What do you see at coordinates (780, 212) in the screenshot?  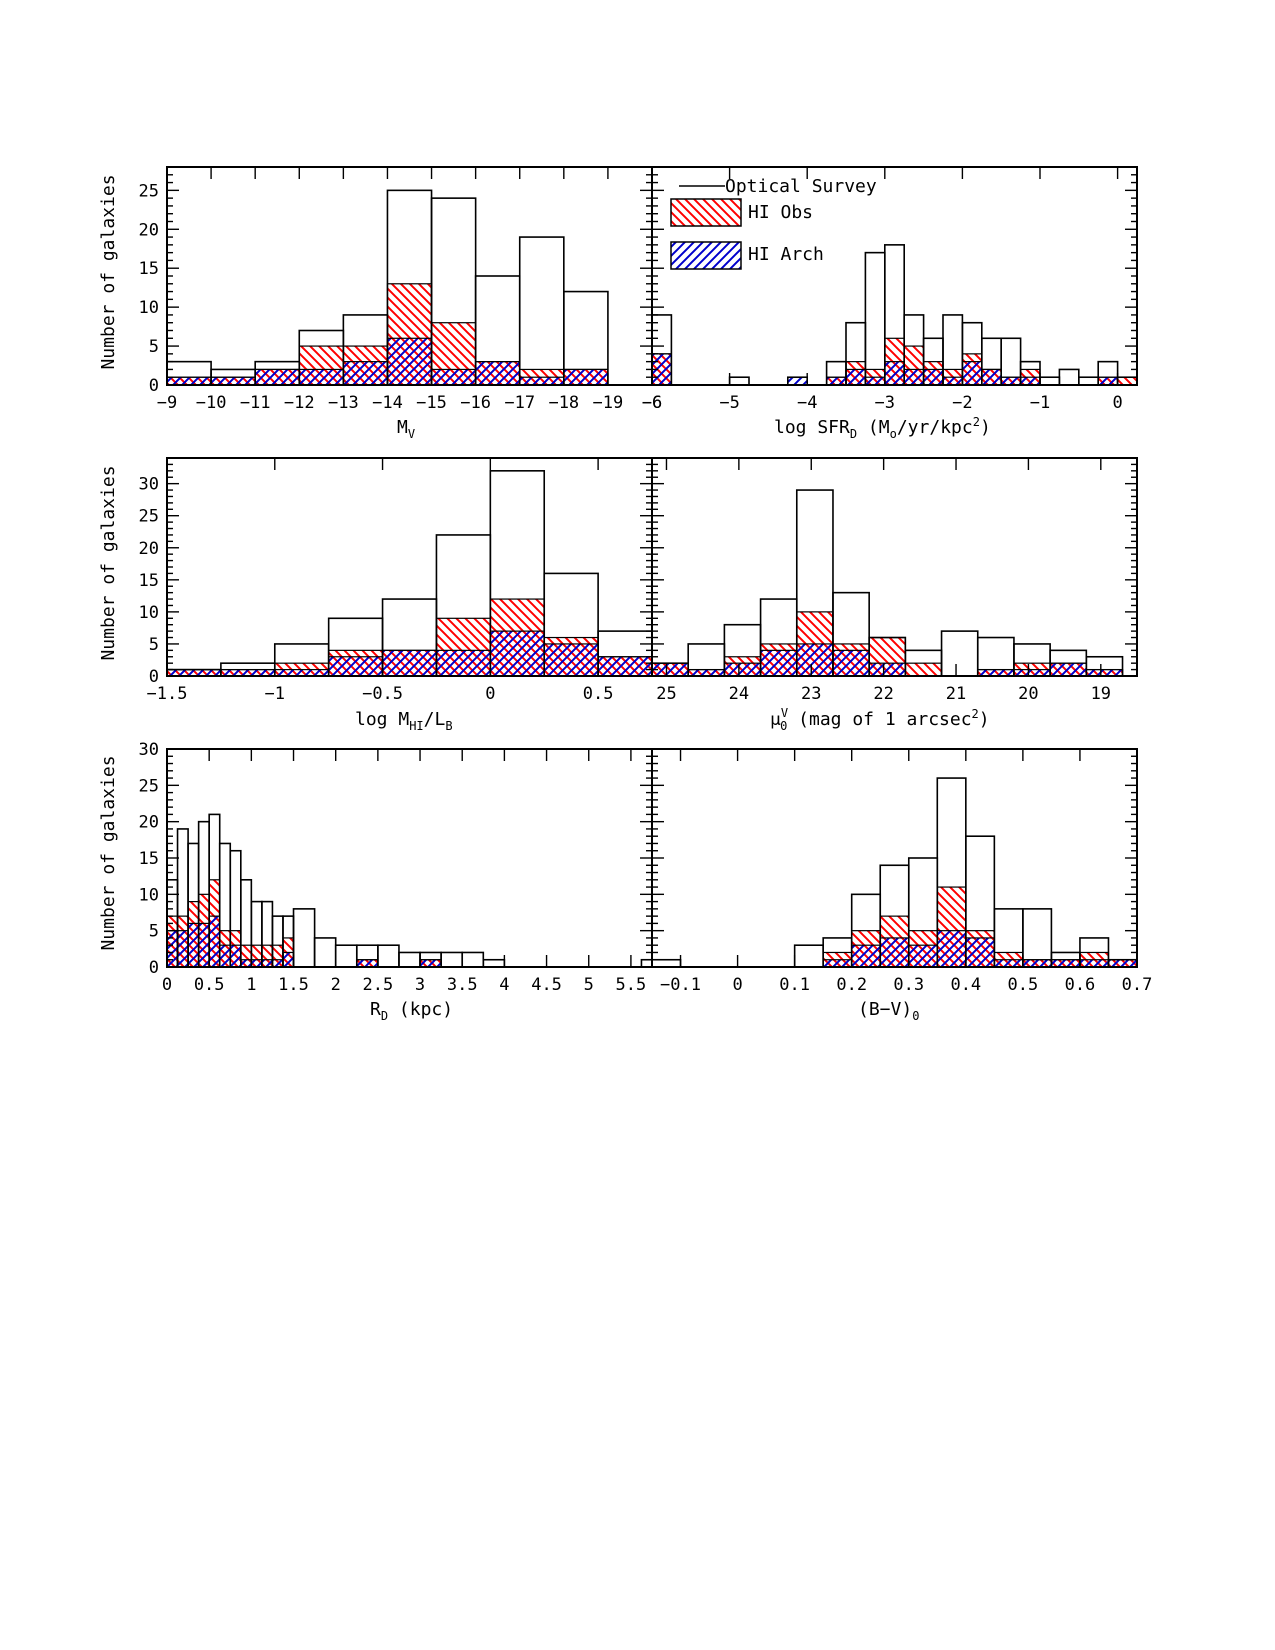 I see `legend-hi-obs-label: HI Obs` at bounding box center [780, 212].